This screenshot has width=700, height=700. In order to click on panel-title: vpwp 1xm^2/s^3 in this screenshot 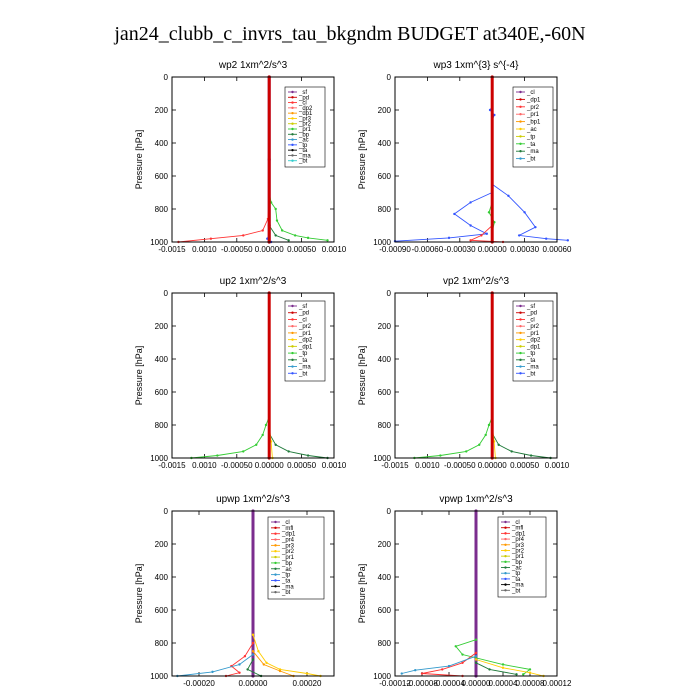, I will do `click(476, 499)`.